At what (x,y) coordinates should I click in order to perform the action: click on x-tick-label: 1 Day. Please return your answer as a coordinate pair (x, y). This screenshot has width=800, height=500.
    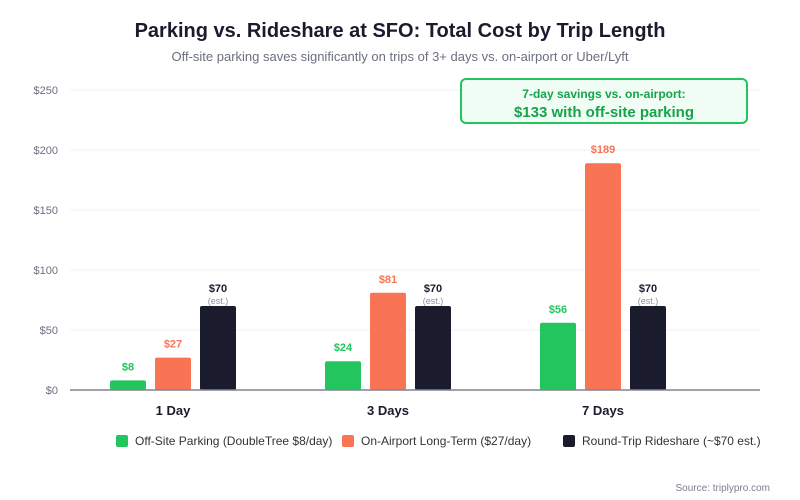
    Looking at the image, I should click on (173, 410).